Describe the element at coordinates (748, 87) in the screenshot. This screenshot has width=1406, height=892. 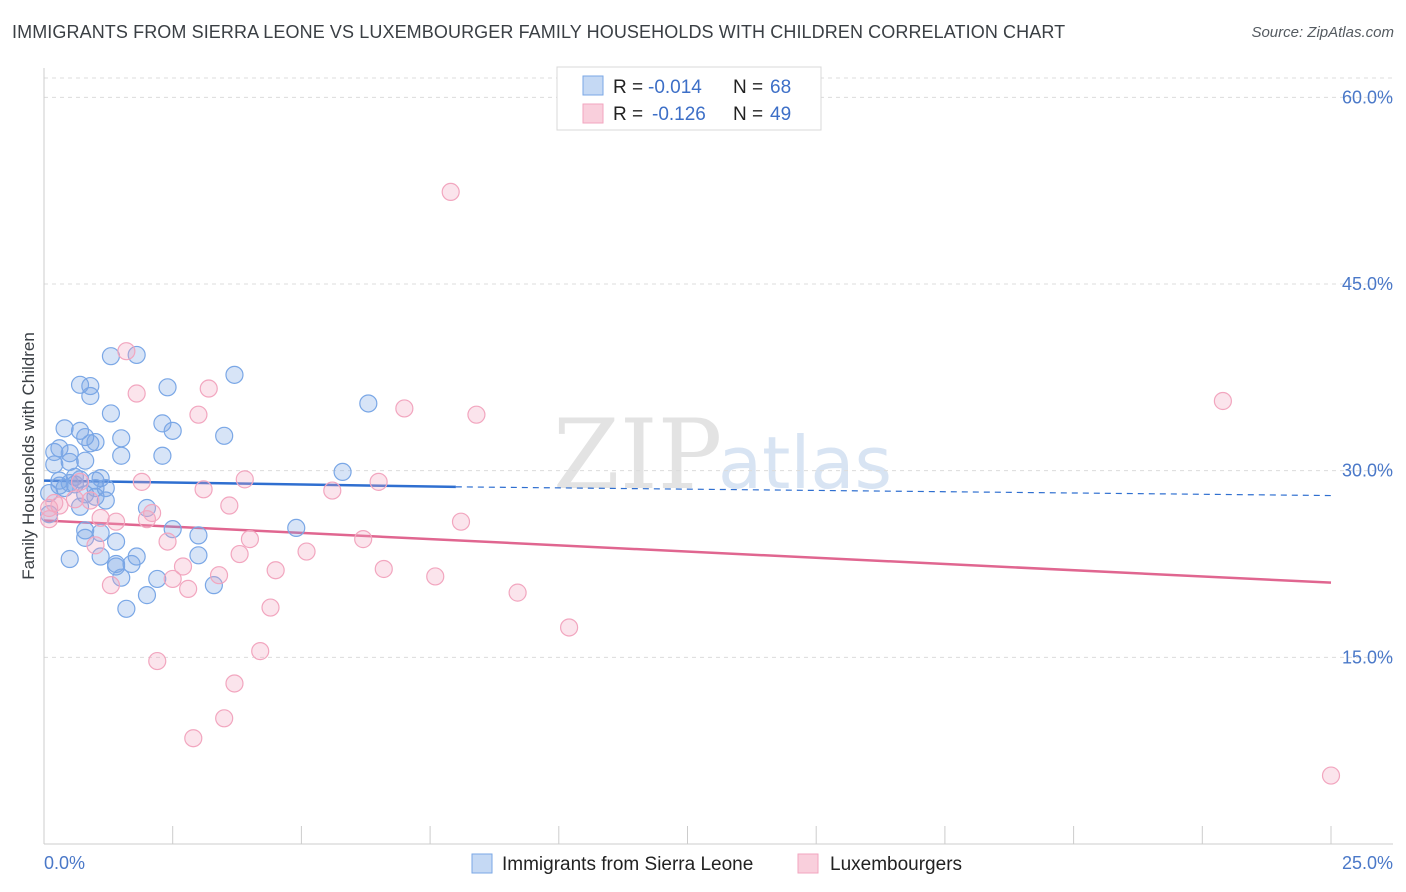
I see `legend-n-label-1: N =` at that location.